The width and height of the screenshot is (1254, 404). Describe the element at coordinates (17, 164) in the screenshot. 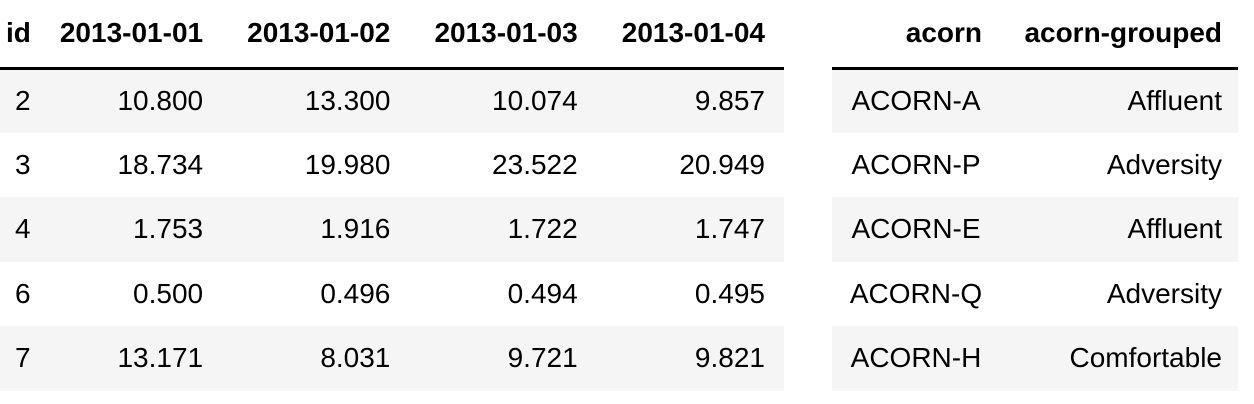

I see `cell-id: 3` at that location.